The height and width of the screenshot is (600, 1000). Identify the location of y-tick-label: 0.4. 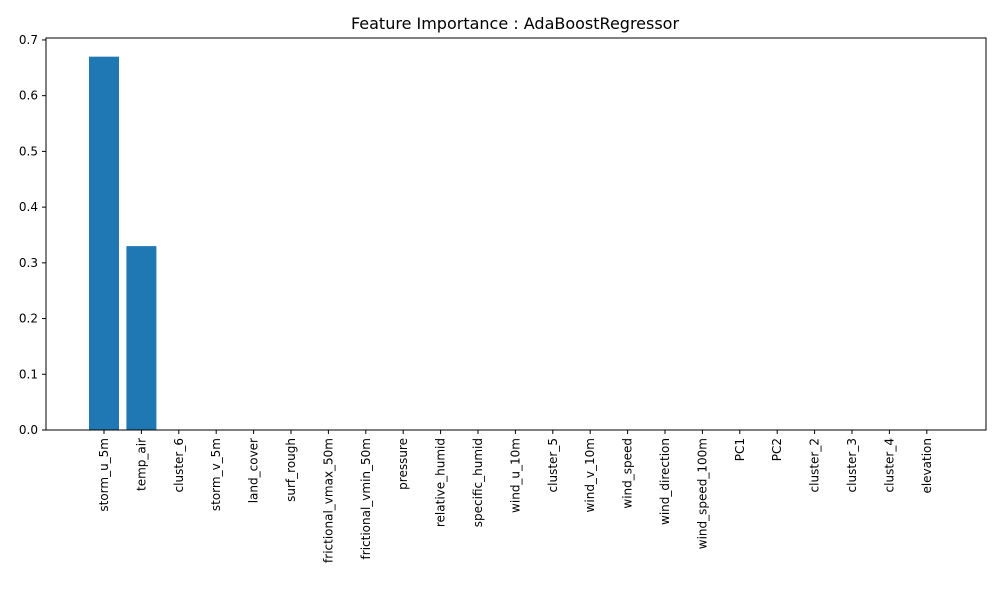
(28, 207).